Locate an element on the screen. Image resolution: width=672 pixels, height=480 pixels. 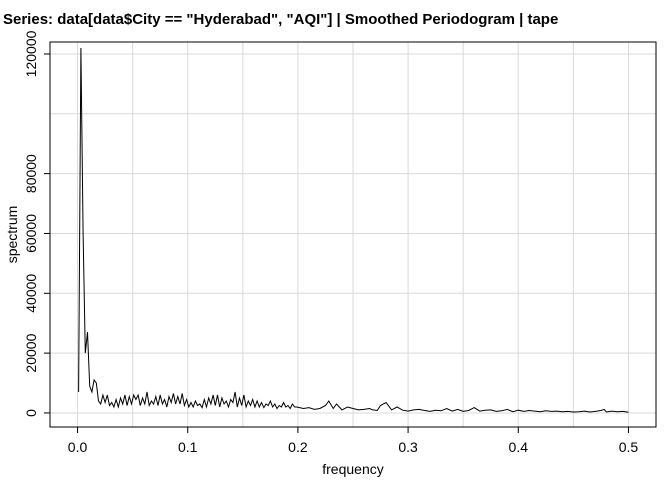
x-tick-label: 0.2 is located at coordinates (298, 447).